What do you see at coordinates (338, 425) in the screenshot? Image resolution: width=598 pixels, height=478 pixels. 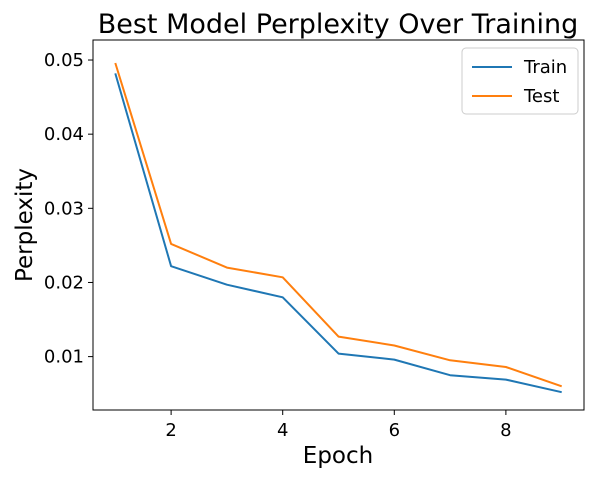 I see `x-axis: 2 4 6 8` at bounding box center [338, 425].